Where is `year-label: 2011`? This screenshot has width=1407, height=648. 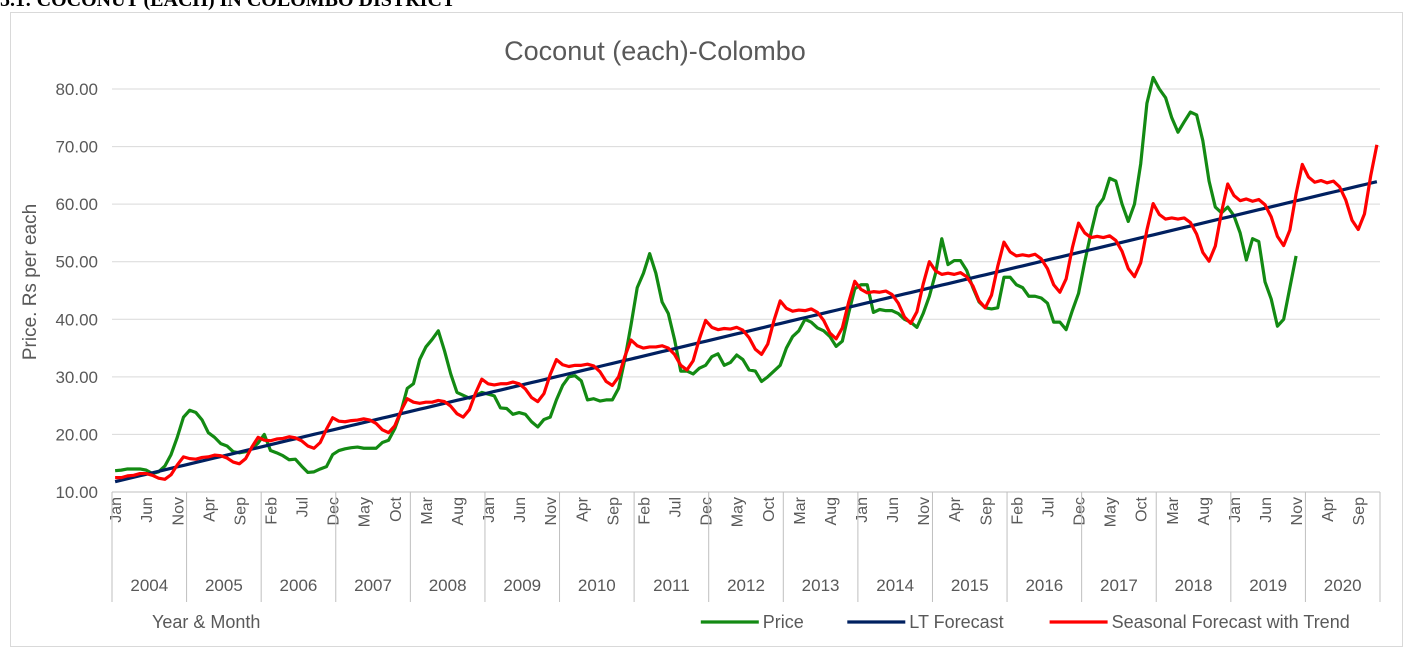
year-label: 2011 is located at coordinates (671, 585).